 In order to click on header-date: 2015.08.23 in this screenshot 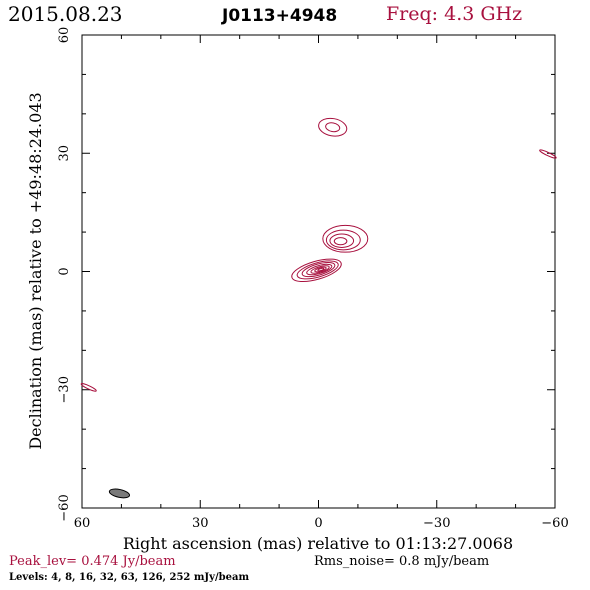, I will do `click(65, 14)`.